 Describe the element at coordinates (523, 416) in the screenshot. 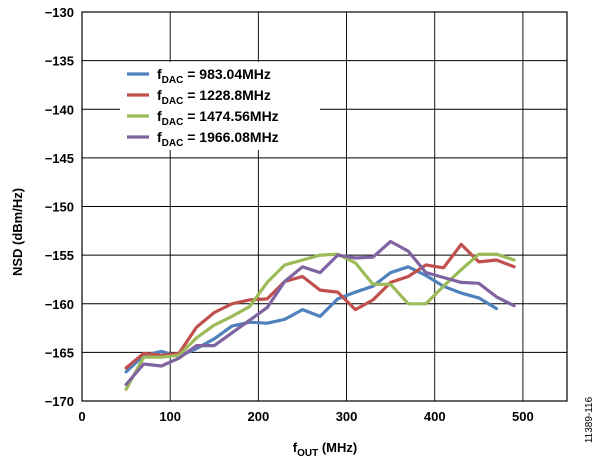

I see `x-tick-label: 500` at that location.